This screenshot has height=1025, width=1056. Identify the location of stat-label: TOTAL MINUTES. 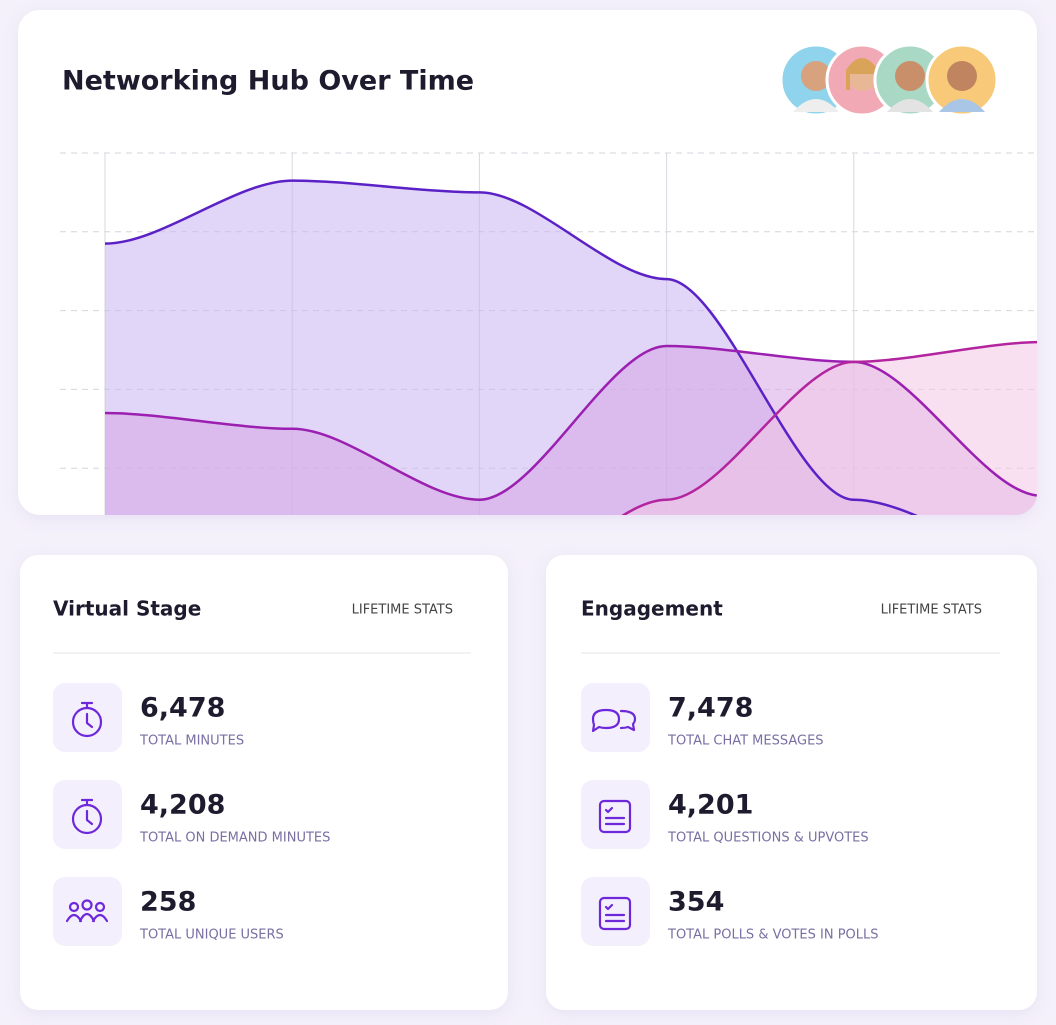
(191, 741).